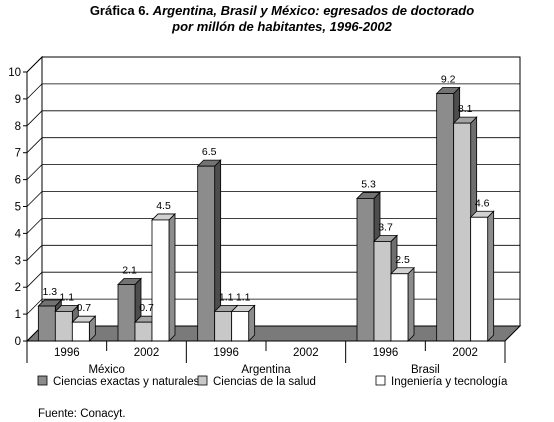 This screenshot has width=554, height=422. I want to click on value-label: 4.6, so click(482, 203).